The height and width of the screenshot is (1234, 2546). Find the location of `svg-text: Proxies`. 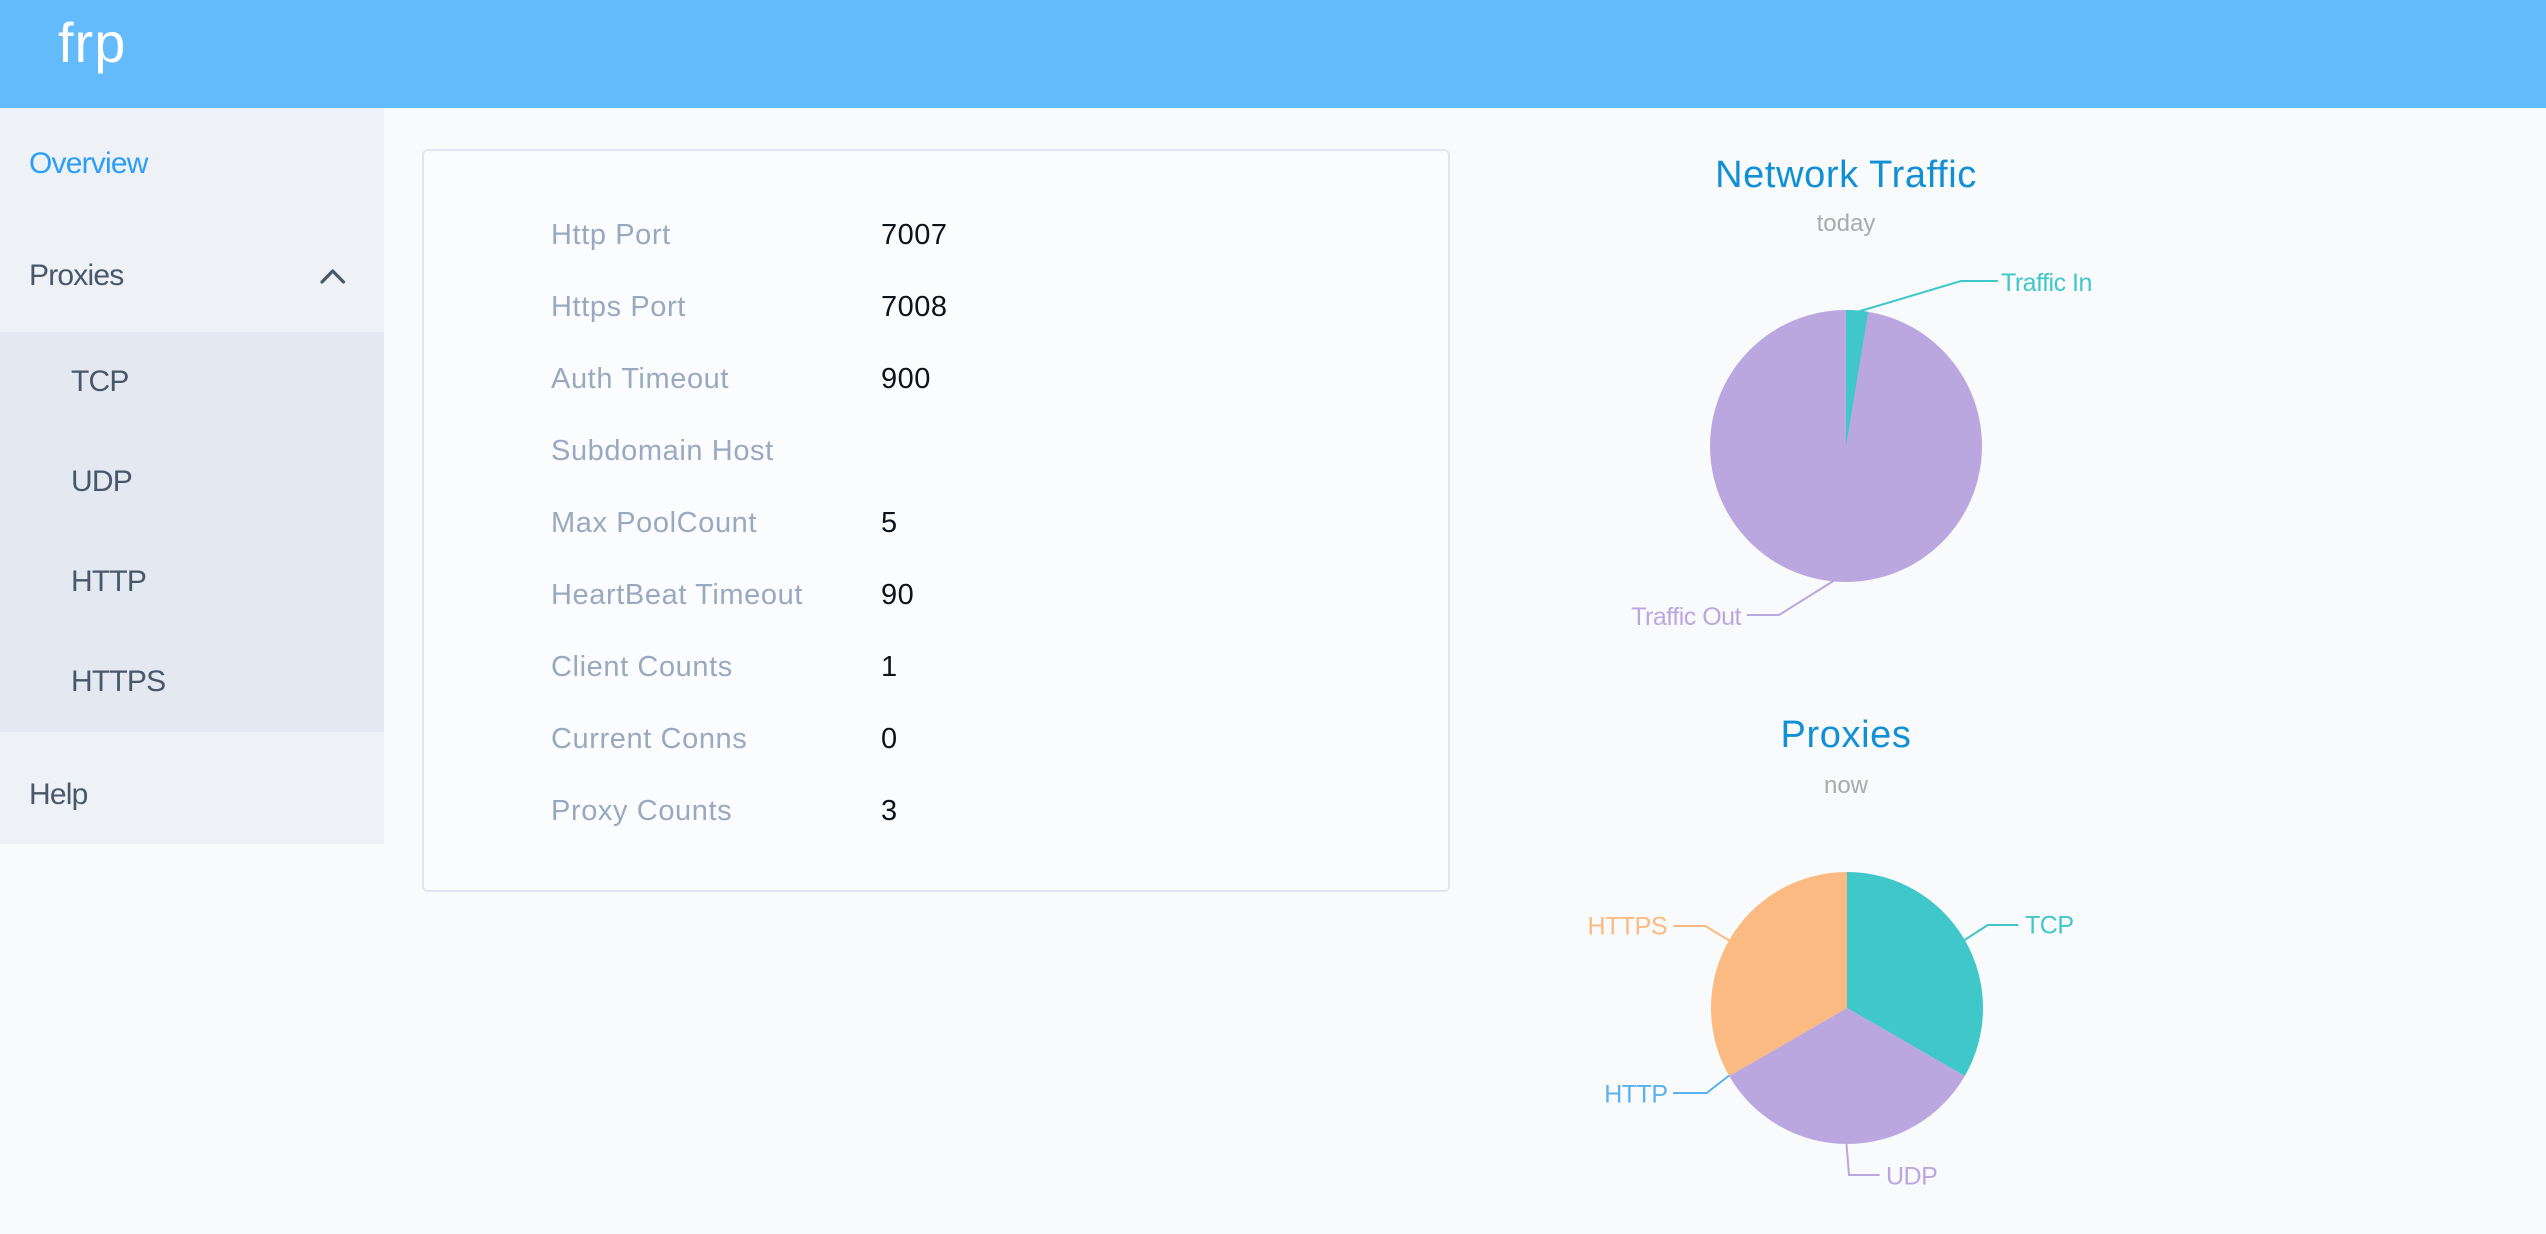

svg-text: Proxies is located at coordinates (1846, 735).